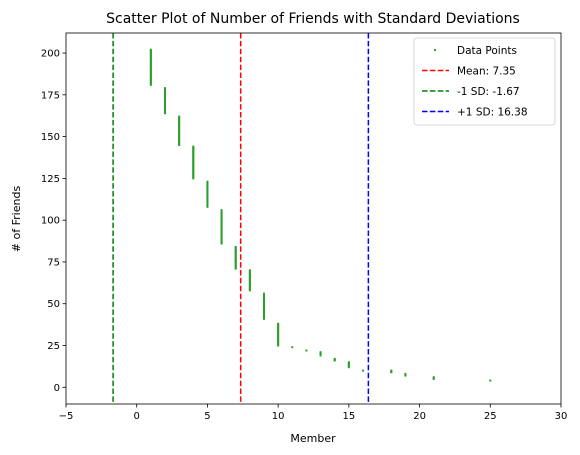 The width and height of the screenshot is (580, 455). Describe the element at coordinates (57, 388) in the screenshot. I see `y-tick-label-0: 0` at that location.